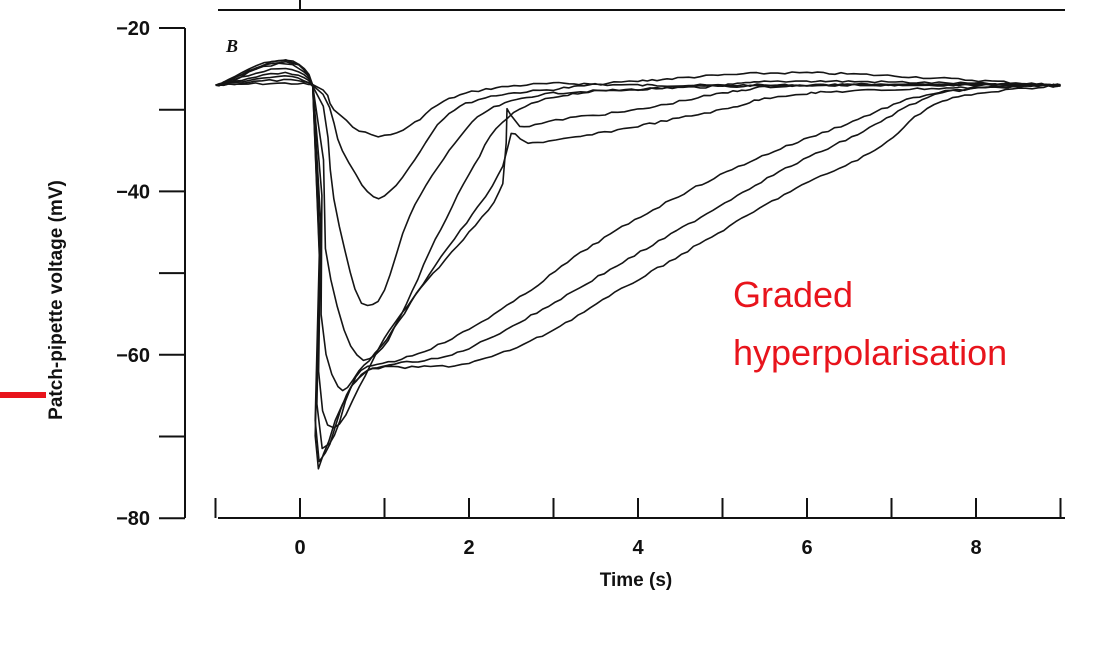 This screenshot has width=1100, height=654. Describe the element at coordinates (133, 29) in the screenshot. I see `y-tick-label: −20` at that location.